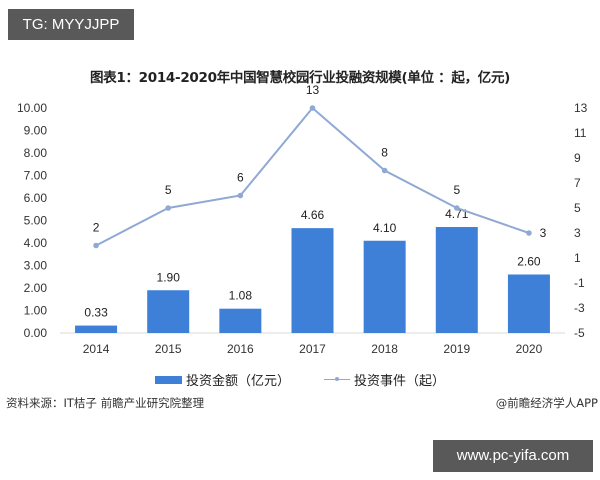 This screenshot has height=480, width=600. What do you see at coordinates (36, 266) in the screenshot?
I see `left-axis-tick: 3.00` at bounding box center [36, 266].